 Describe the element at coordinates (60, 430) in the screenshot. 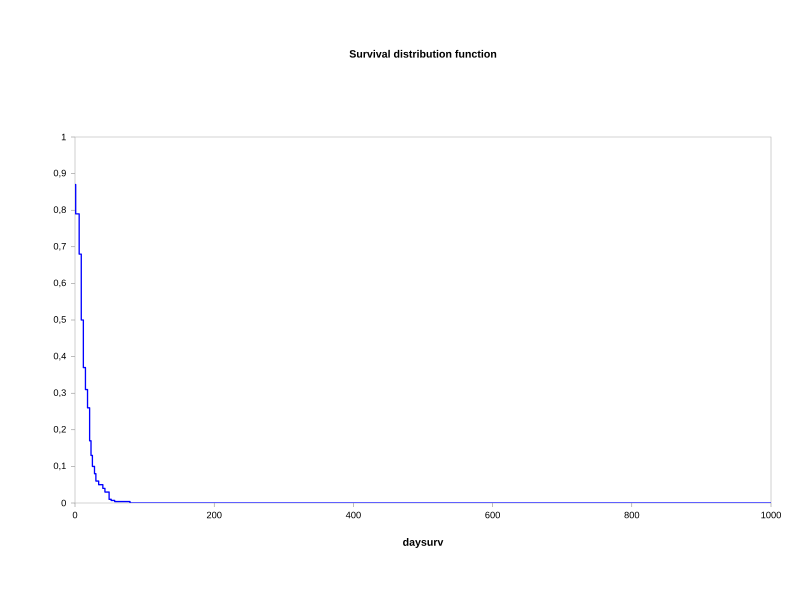

I see `y-tick-label: 0,2` at that location.